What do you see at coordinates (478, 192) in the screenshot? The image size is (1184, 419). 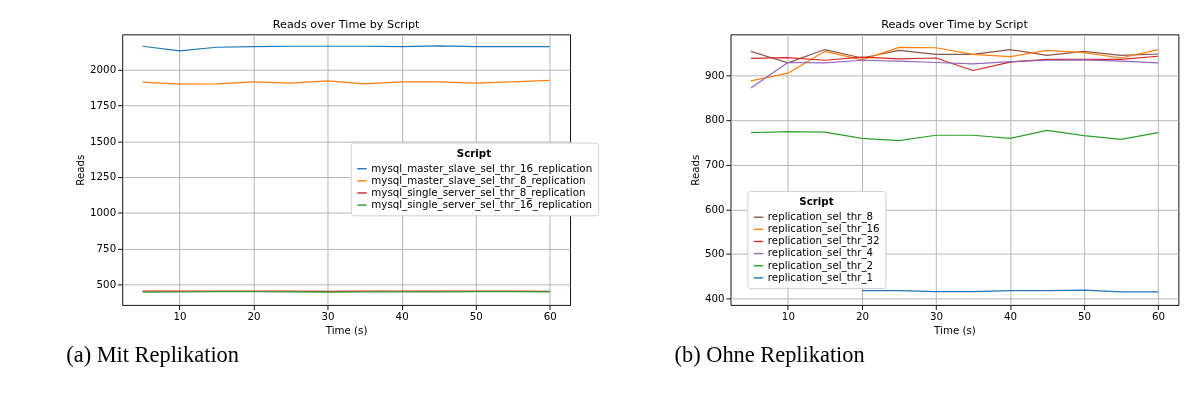 I see `legend-label: mysql_single_server_sel_thr_8_replication` at bounding box center [478, 192].